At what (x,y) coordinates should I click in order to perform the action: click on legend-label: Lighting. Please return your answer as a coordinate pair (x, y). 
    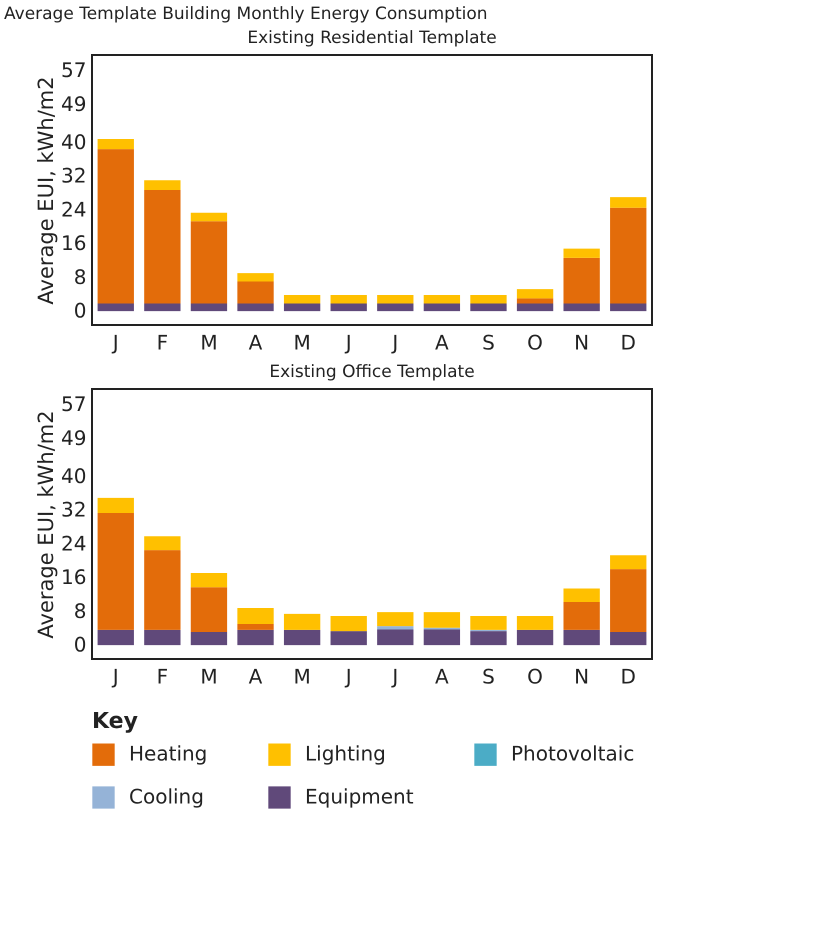
    Looking at the image, I should click on (345, 754).